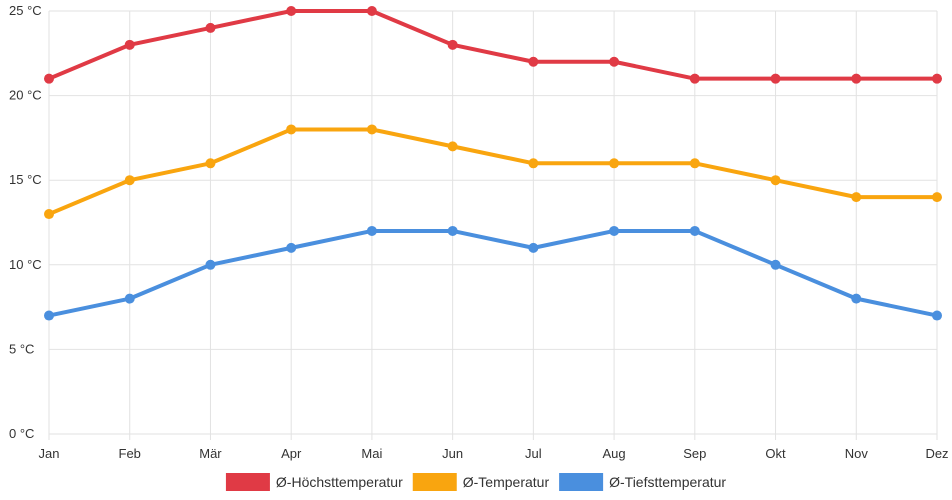 The width and height of the screenshot is (952, 500). Describe the element at coordinates (339, 482) in the screenshot. I see `legend-label: Ø-Höchsttemperatur` at that location.